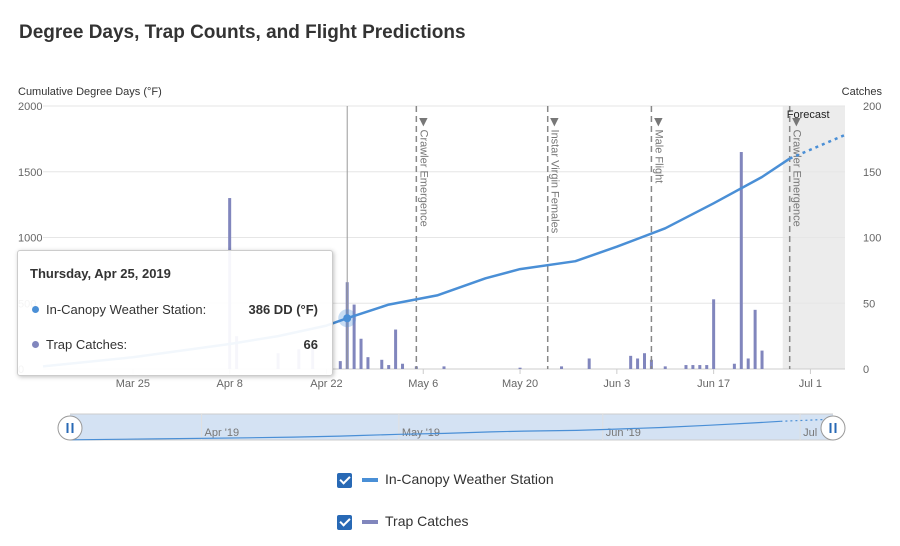 This screenshot has height=546, width=900. What do you see at coordinates (520, 384) in the screenshot?
I see `x-tick-label: May 20` at bounding box center [520, 384].